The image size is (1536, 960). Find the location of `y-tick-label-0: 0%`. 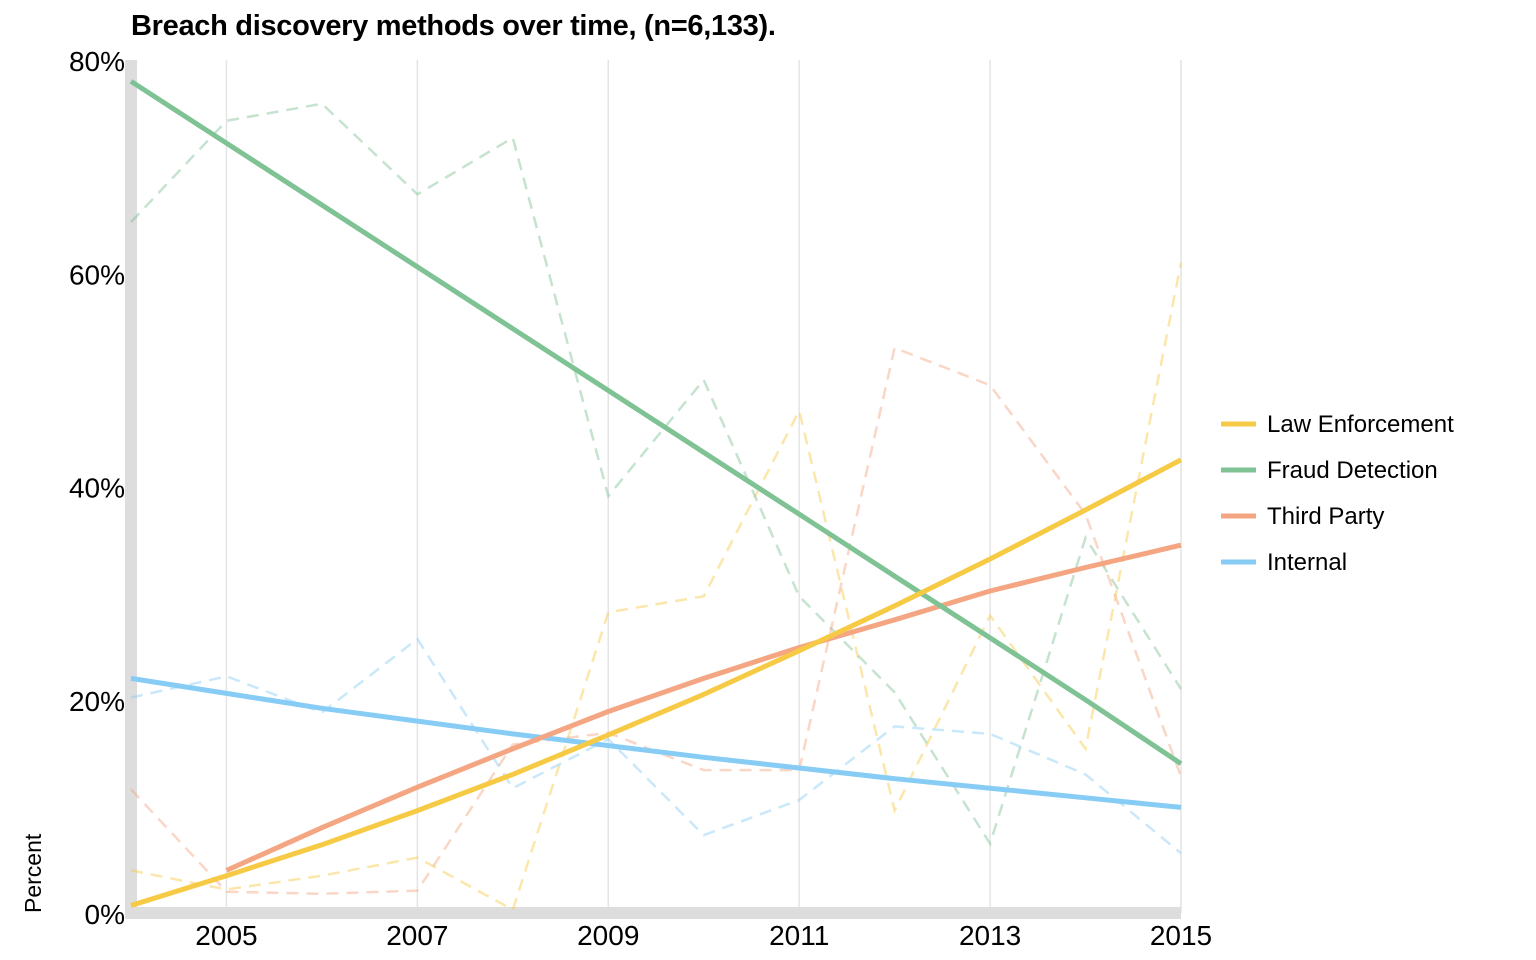

y-tick-label-0: 0% is located at coordinates (105, 914).